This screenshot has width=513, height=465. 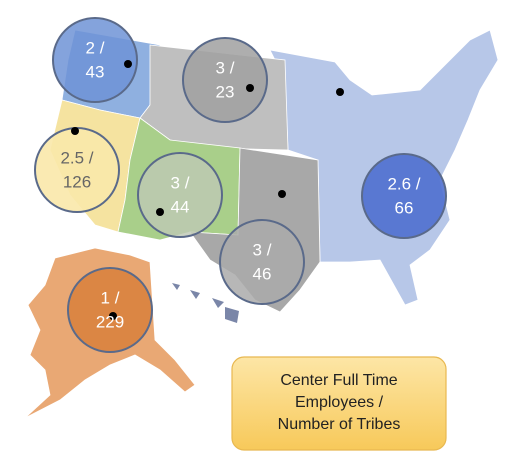 I want to click on bubble-label: 44, so click(x=180, y=206).